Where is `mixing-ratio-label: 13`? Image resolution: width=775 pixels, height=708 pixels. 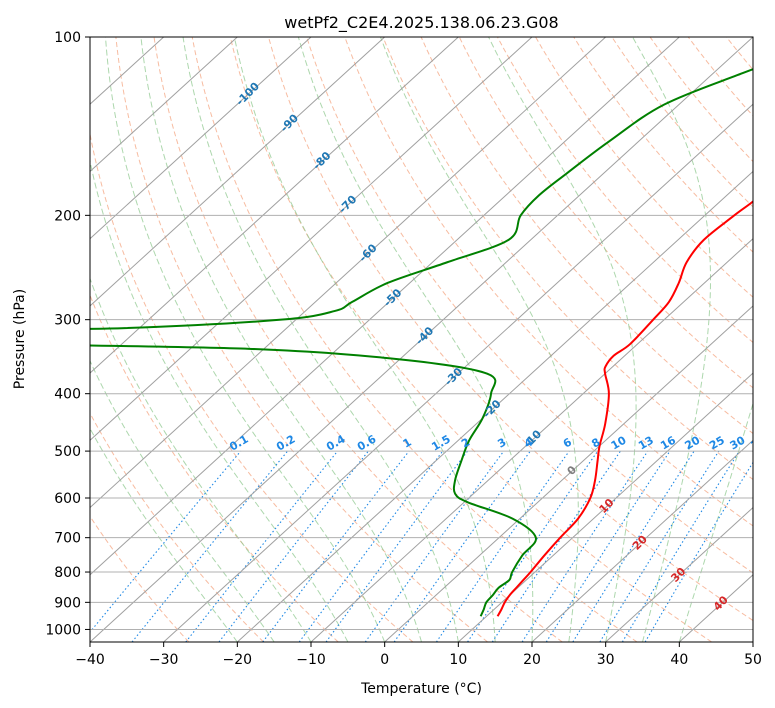
mixing-ratio-label: 13 is located at coordinates (646, 443).